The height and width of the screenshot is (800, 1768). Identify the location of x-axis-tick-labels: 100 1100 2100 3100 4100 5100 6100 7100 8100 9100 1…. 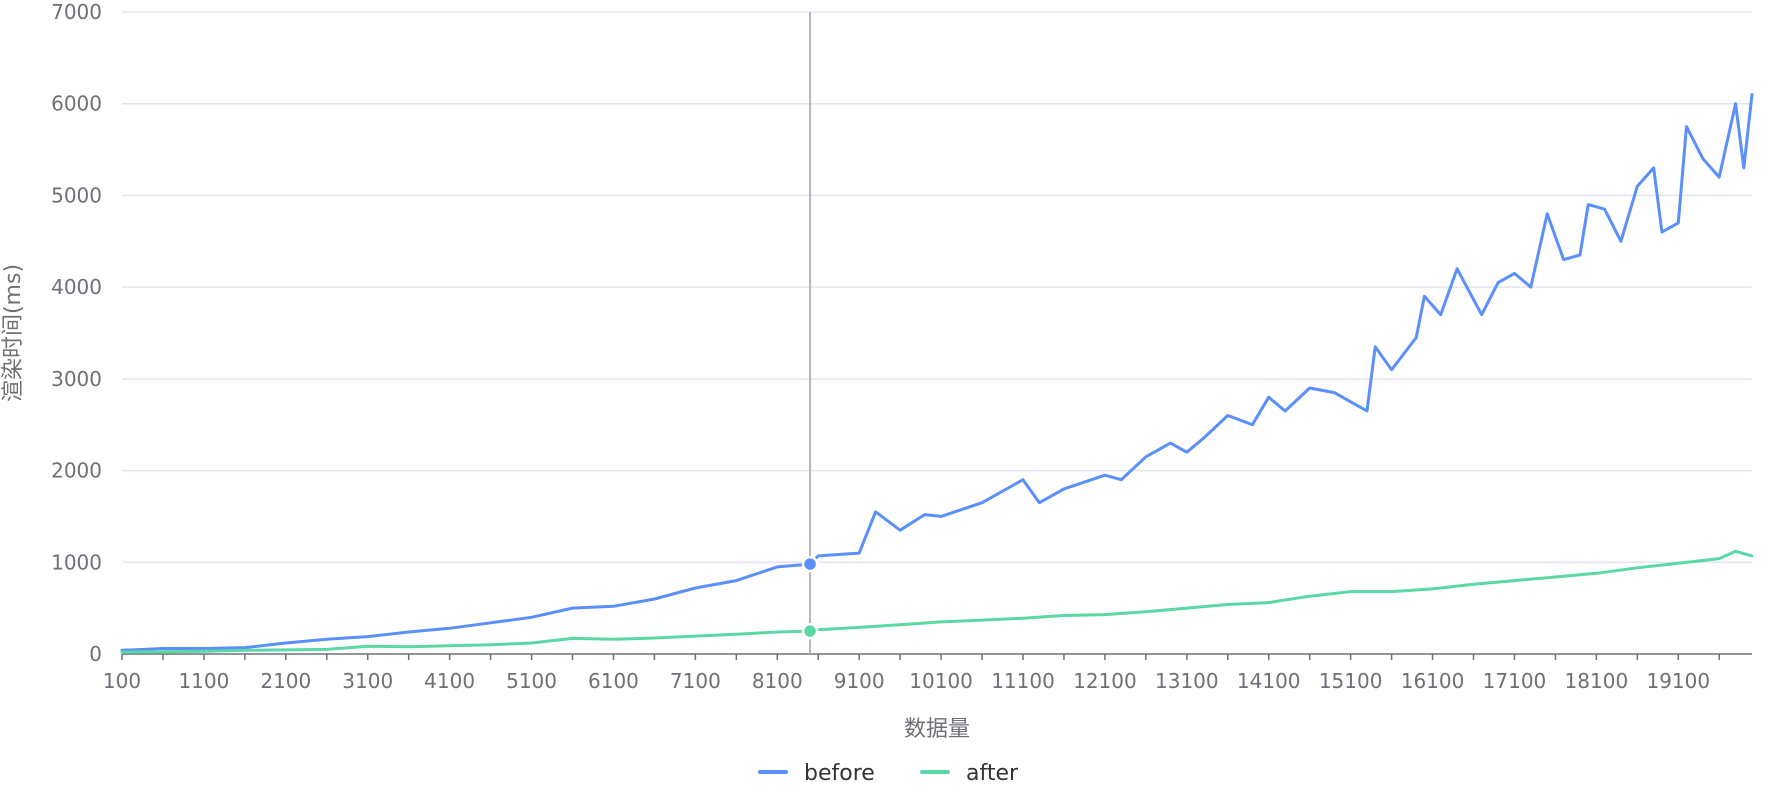
(911, 673).